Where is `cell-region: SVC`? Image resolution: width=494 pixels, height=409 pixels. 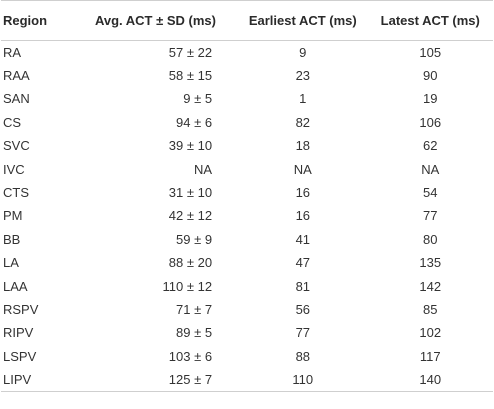
cell-region: SVC is located at coordinates (16, 146).